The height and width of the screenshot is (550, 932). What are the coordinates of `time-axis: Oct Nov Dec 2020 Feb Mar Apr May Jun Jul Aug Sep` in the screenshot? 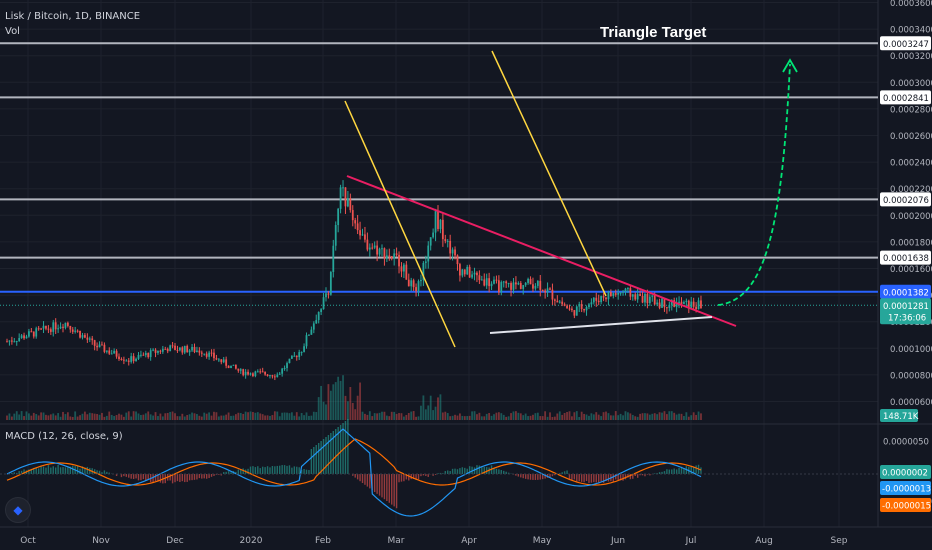 It's located at (434, 541).